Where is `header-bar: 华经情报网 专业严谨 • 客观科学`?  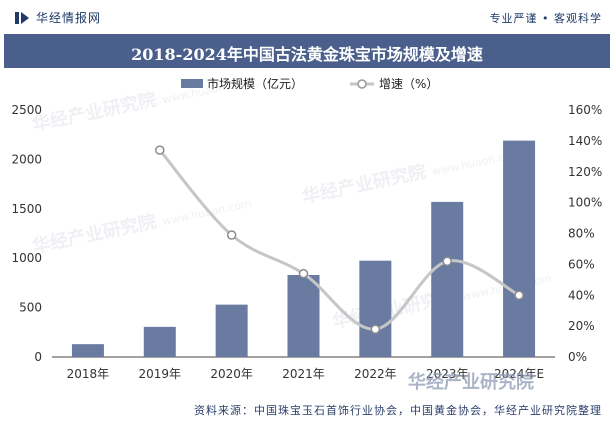 header-bar: 华经情报网 专业严谨 • 客观科学 is located at coordinates (307, 17).